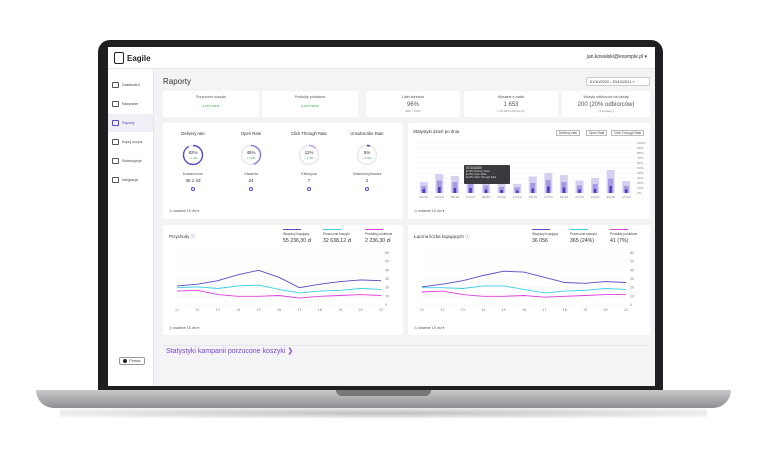 Image resolution: width=767 pixels, height=451 pixels. What do you see at coordinates (640, 188) in the screenshot?
I see `y-tick-label: 10%` at bounding box center [640, 188].